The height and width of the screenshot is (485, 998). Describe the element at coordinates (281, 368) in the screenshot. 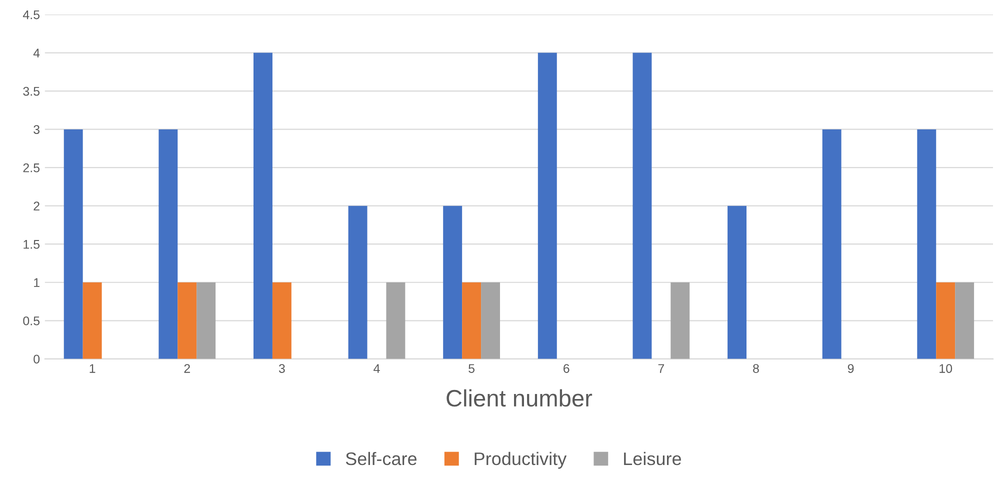

I see `x-tick-label: 3` at that location.